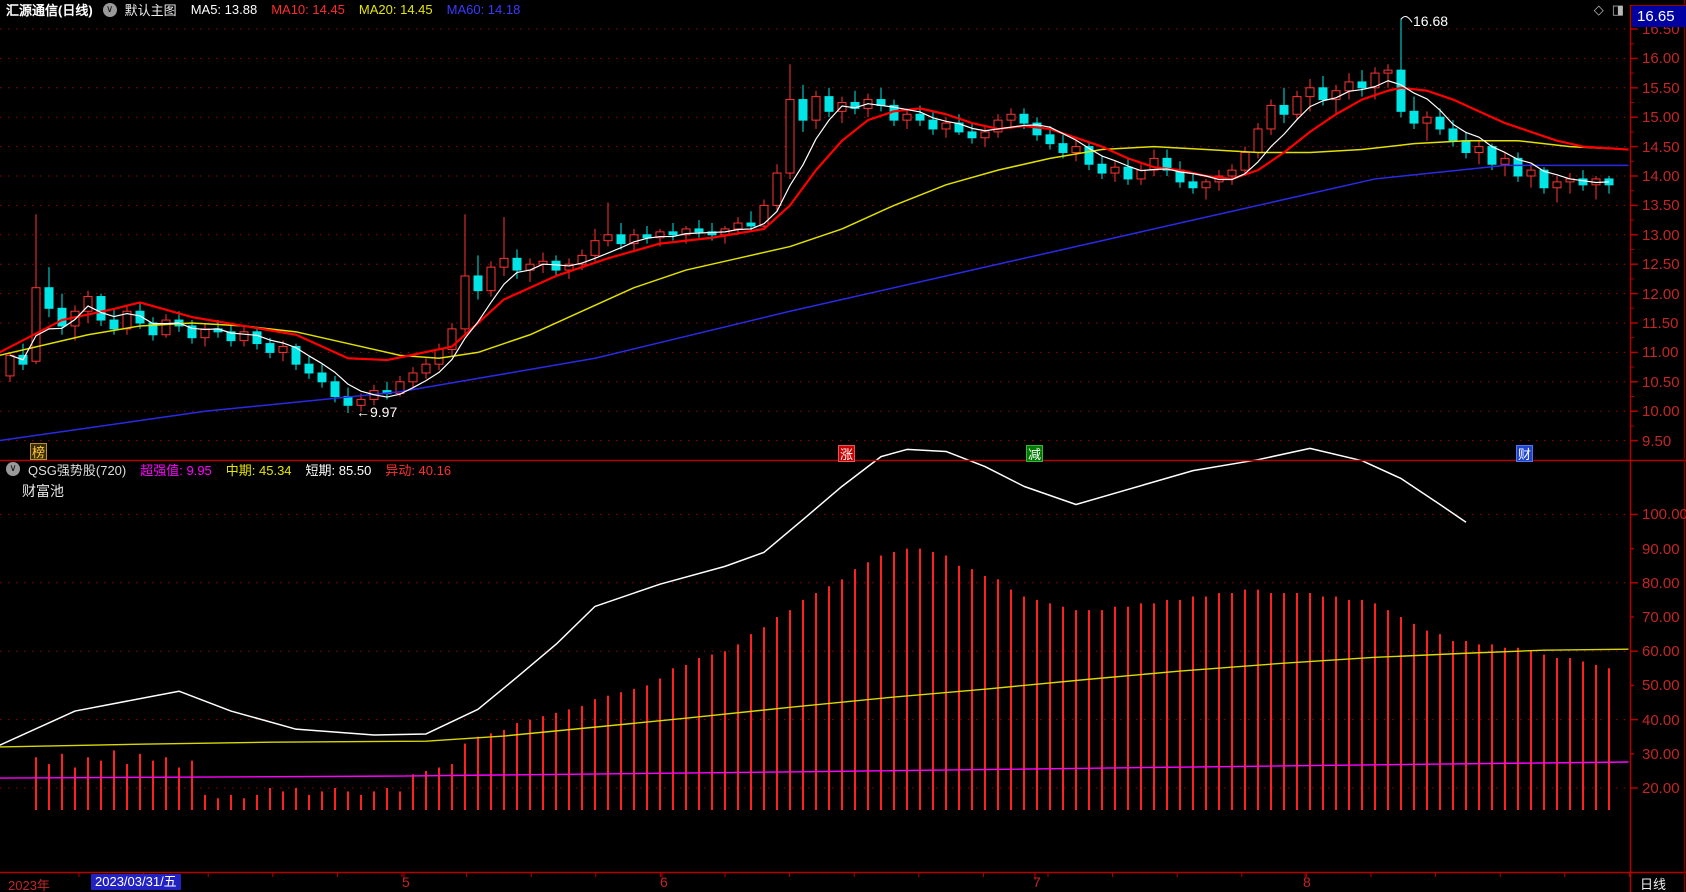 This screenshot has height=892, width=1686. What do you see at coordinates (38, 451) in the screenshot?
I see `event-badge: 榜` at bounding box center [38, 451].